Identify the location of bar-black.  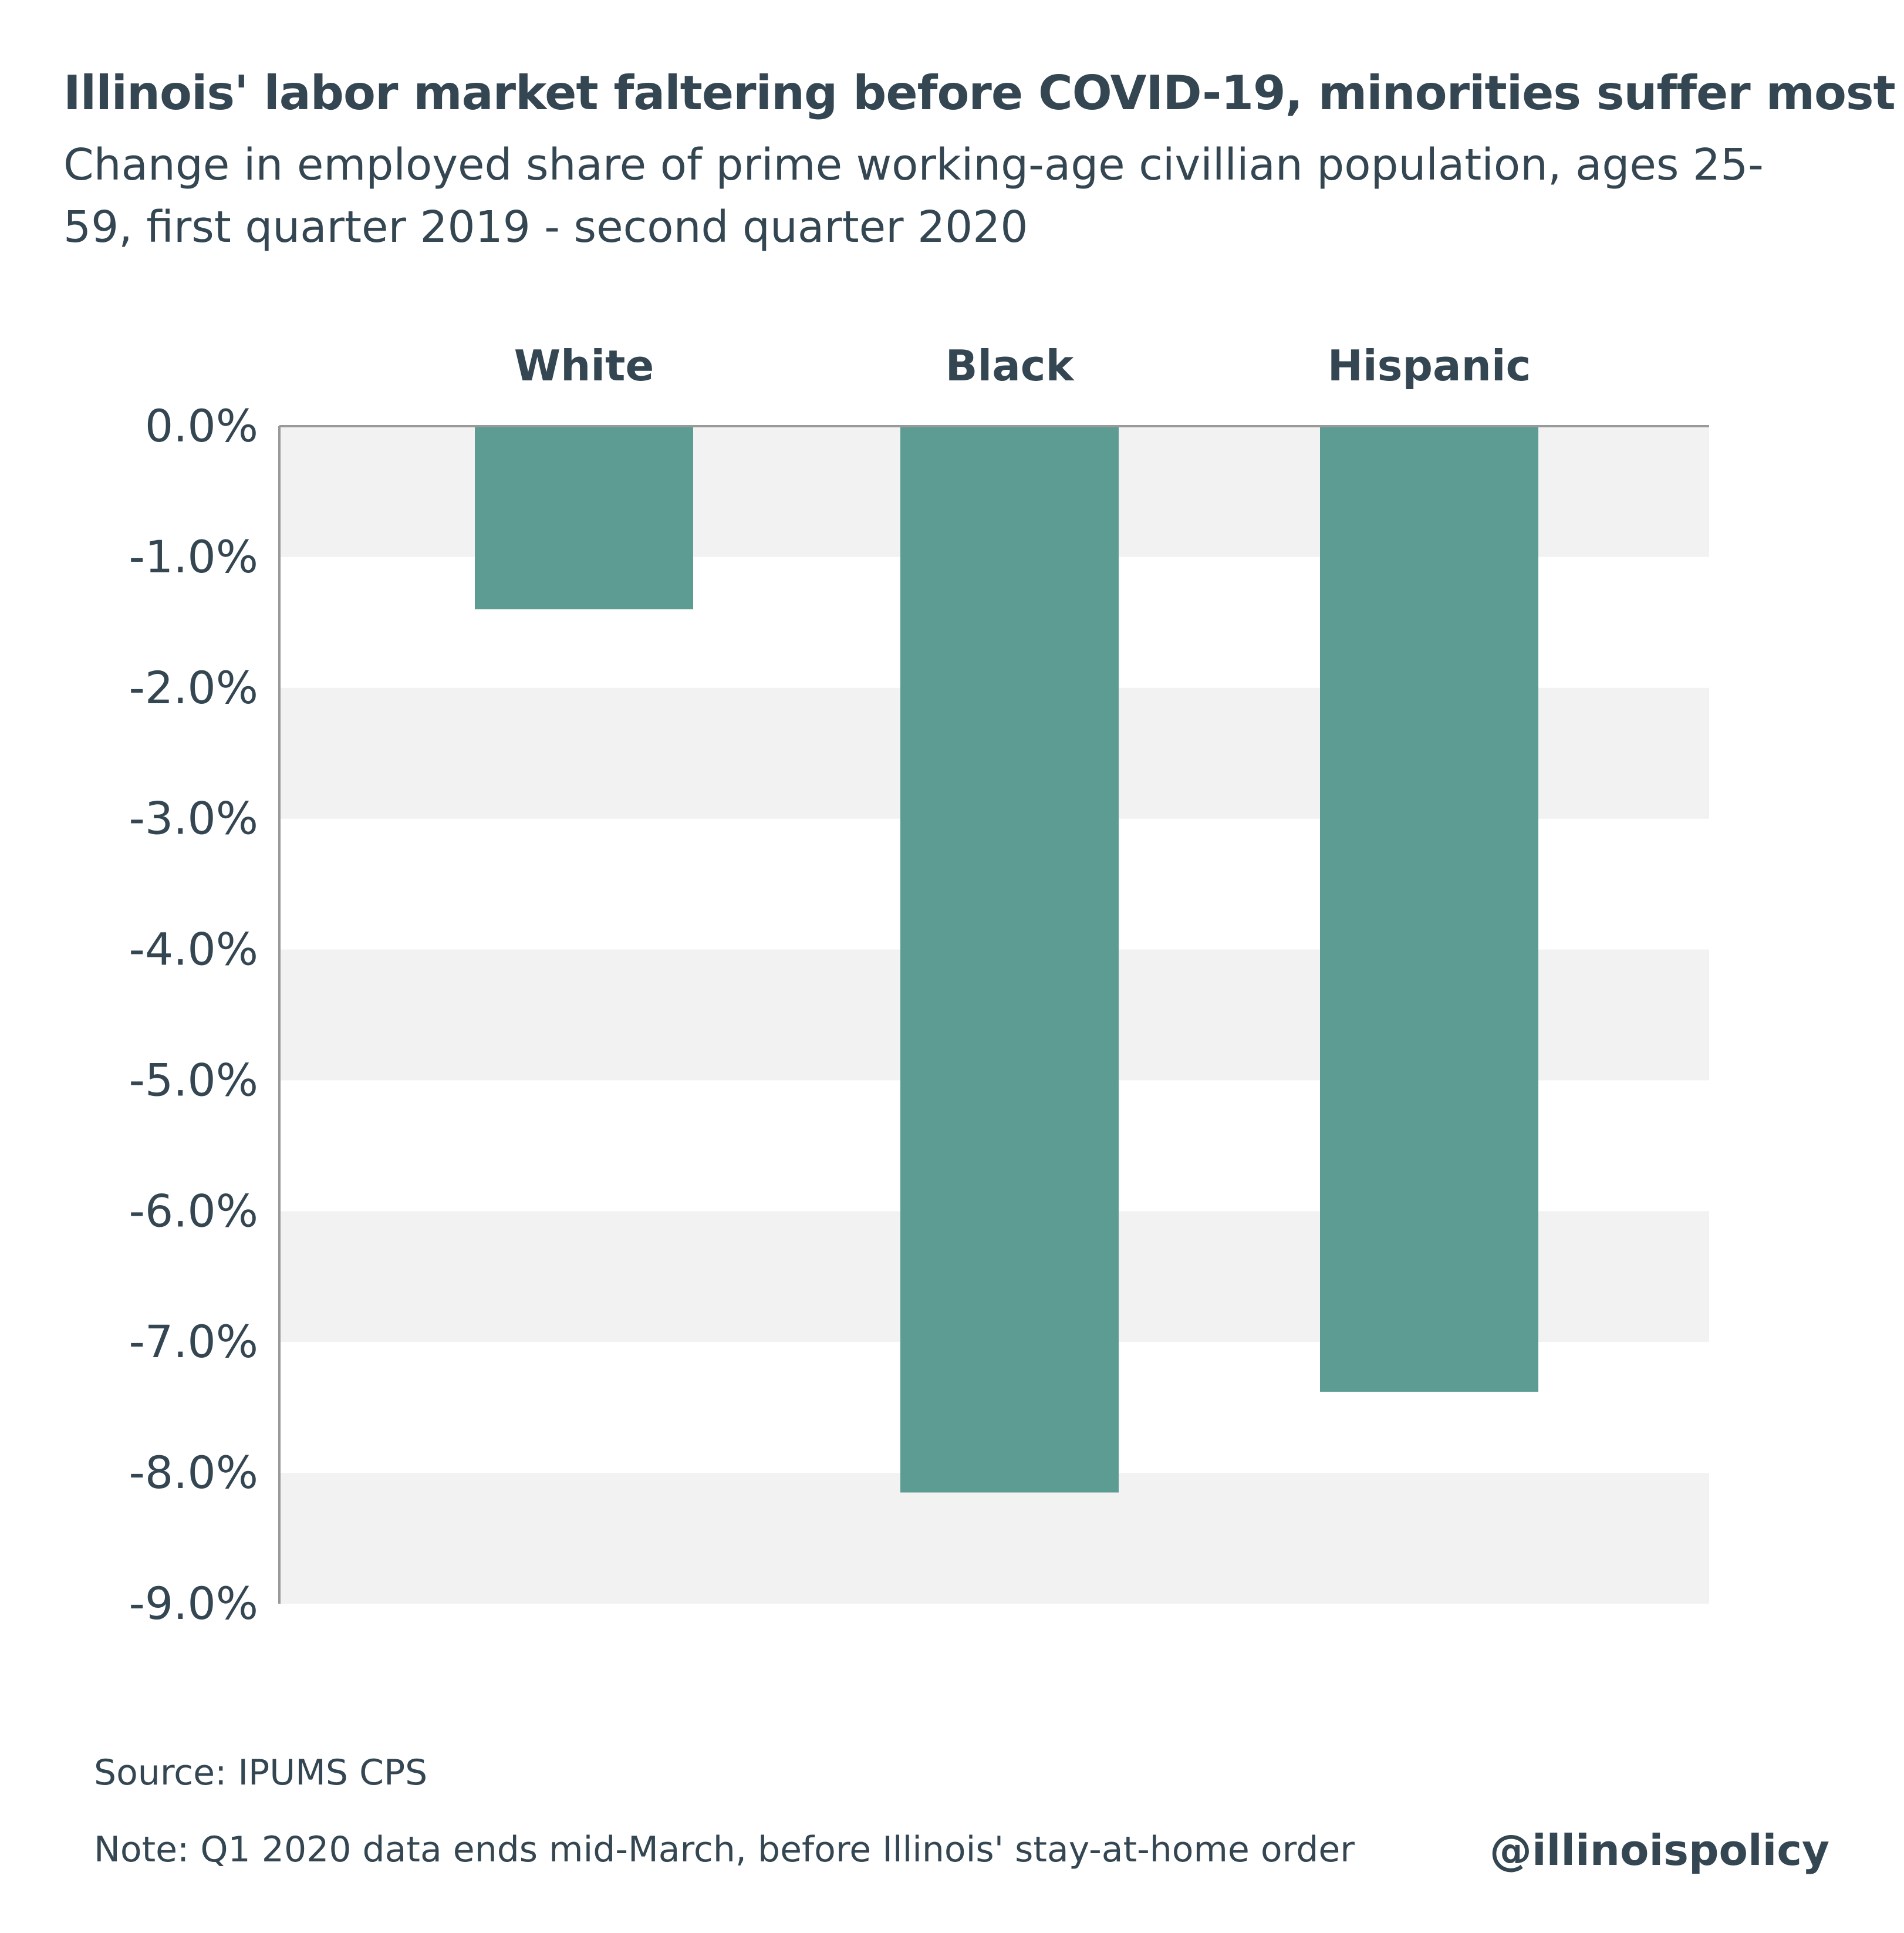
(1009, 959).